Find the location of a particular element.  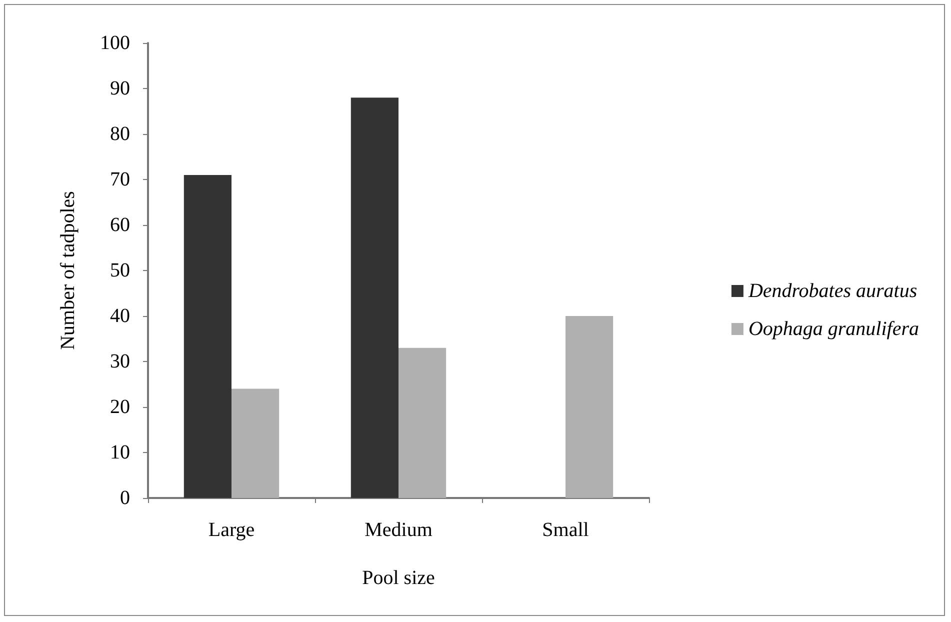

y-tick-label: 100 is located at coordinates (115, 43).